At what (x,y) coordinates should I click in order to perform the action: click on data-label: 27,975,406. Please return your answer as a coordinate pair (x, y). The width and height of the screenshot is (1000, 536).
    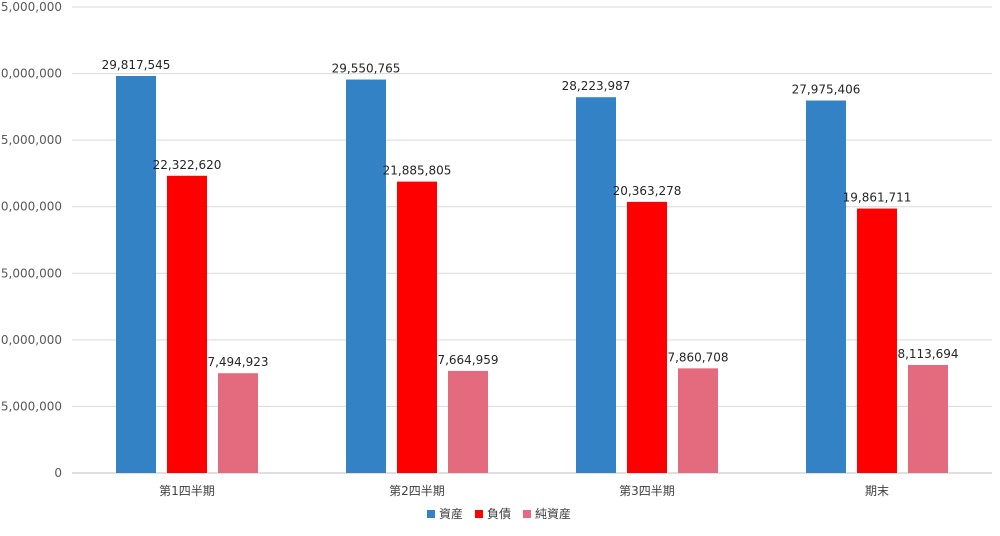
    Looking at the image, I should click on (826, 90).